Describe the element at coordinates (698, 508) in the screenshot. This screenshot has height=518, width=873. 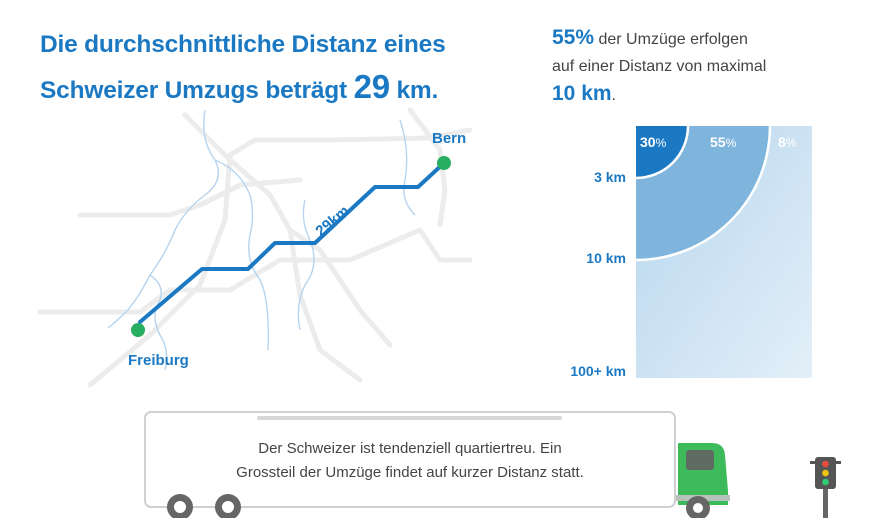
I see `truck-wheel-hub` at that location.